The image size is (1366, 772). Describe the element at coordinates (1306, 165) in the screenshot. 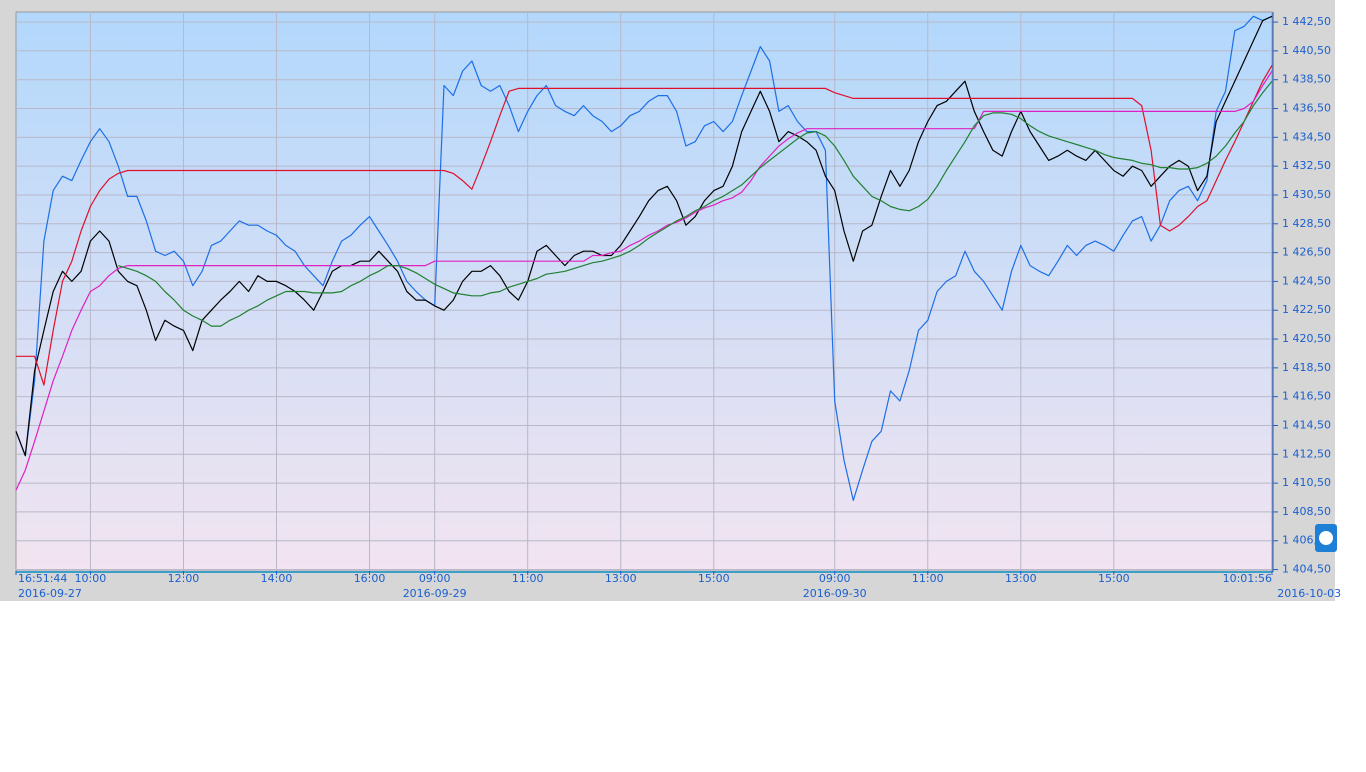

I see `y-tick-label: 1 432,50` at that location.